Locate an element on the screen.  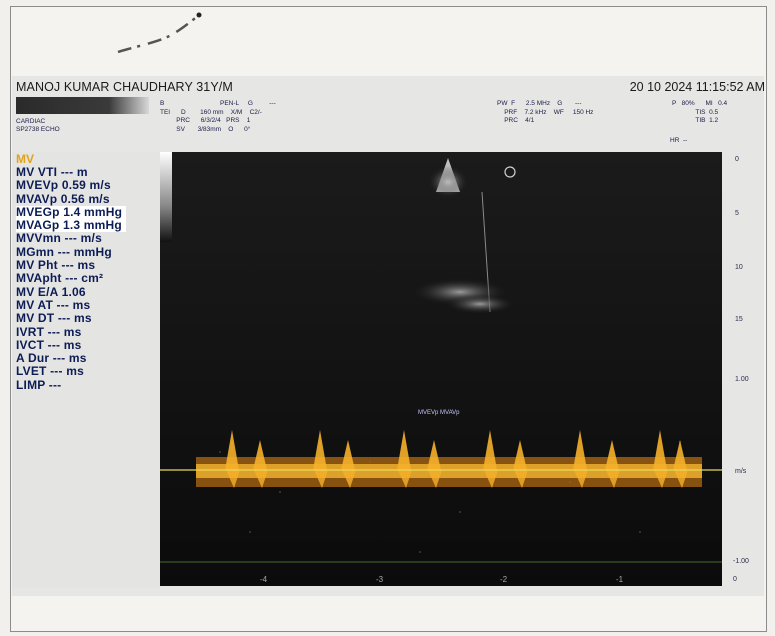
probe-label: SP2738 ECHO is located at coordinates (38, 129).